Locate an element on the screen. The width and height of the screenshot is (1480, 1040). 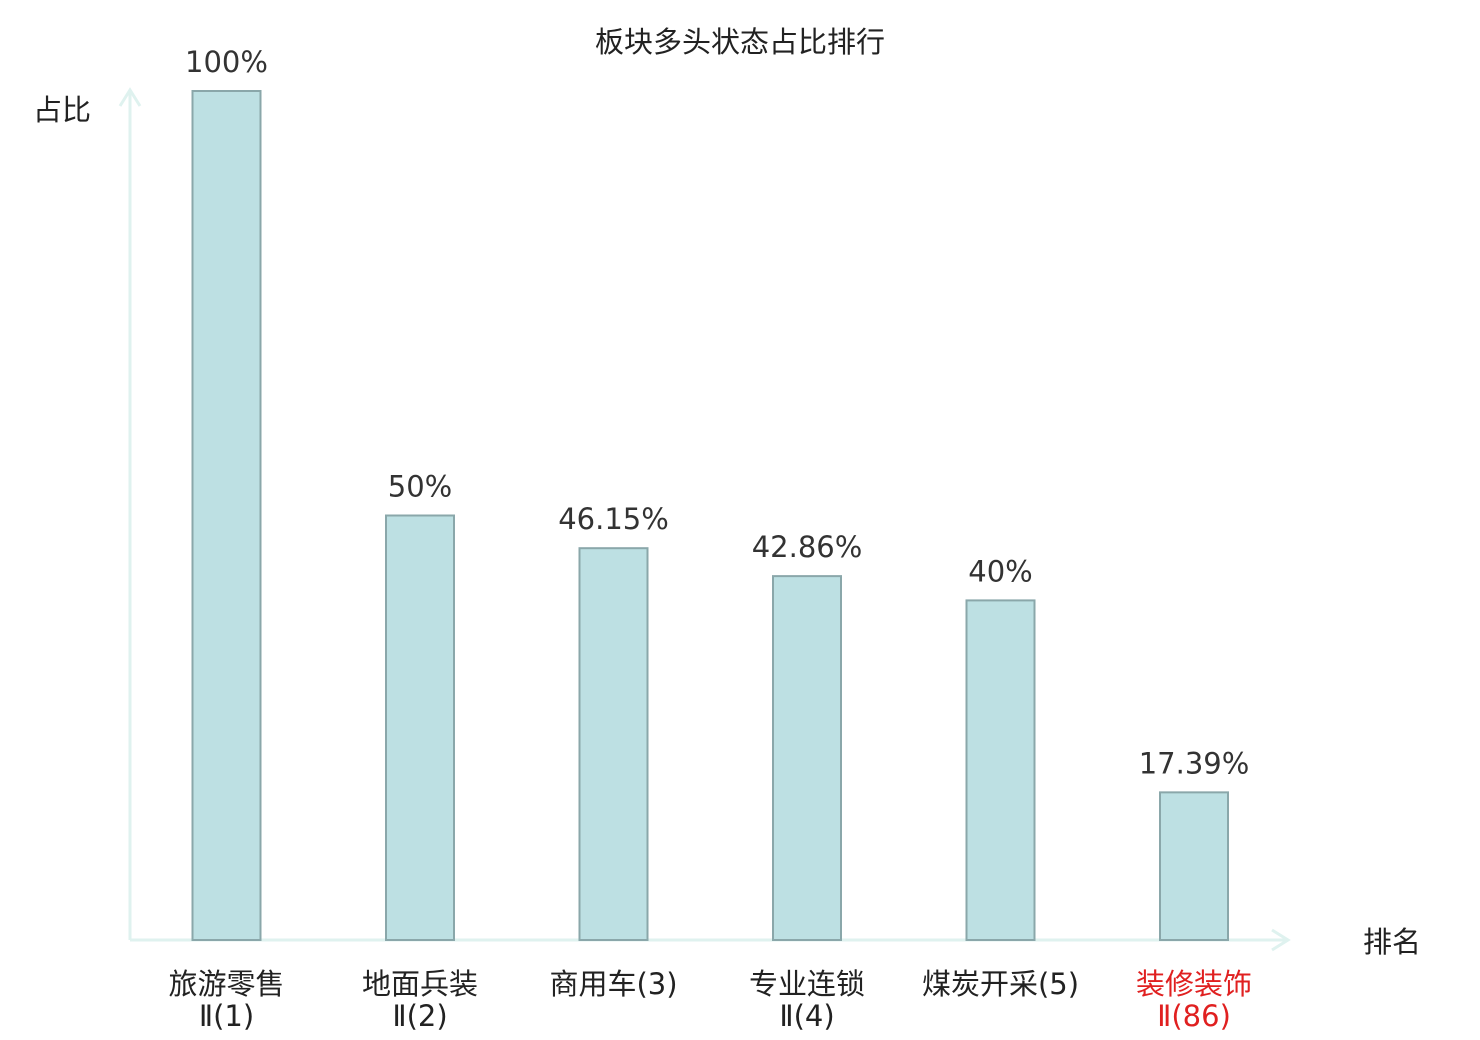
category-sublabel: Ⅱ(86) is located at coordinates (1194, 1016).